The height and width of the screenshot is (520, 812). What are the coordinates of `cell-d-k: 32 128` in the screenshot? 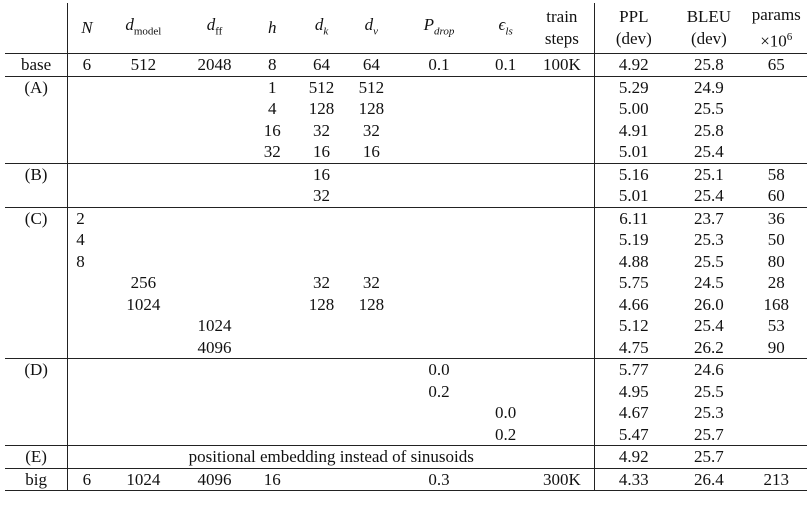 It's located at (321, 282).